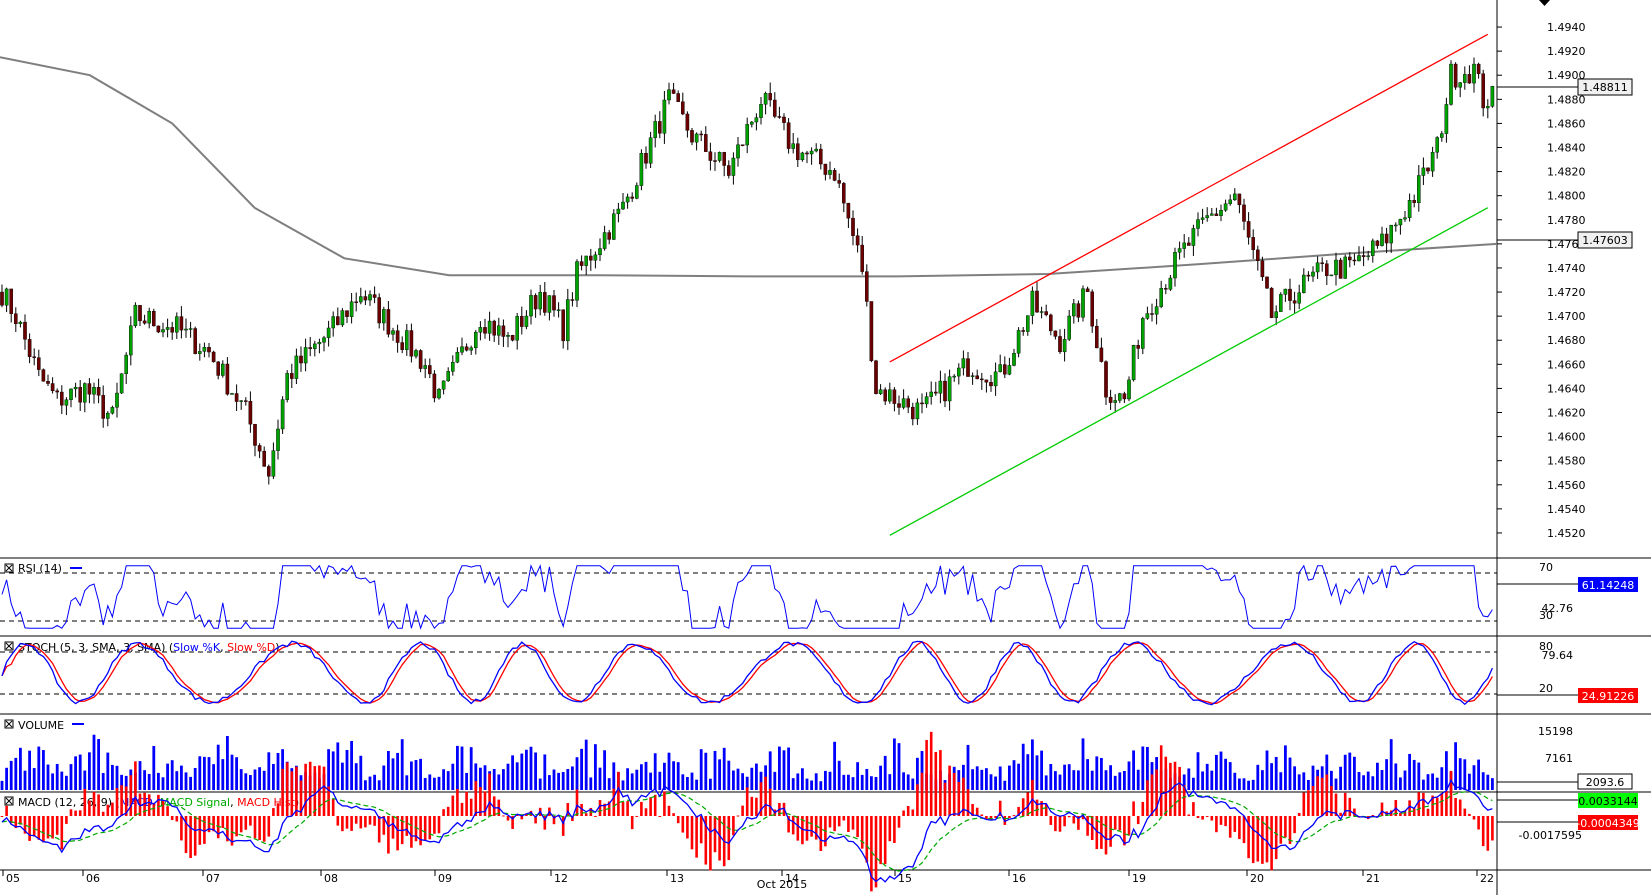 This screenshot has height=895, width=1651. Describe the element at coordinates (792, 878) in the screenshot. I see `date-tick-label: 14` at that location.